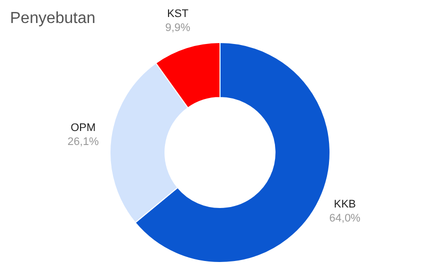  Describe the element at coordinates (83, 128) in the screenshot. I see `slice-label: OPM` at that location.